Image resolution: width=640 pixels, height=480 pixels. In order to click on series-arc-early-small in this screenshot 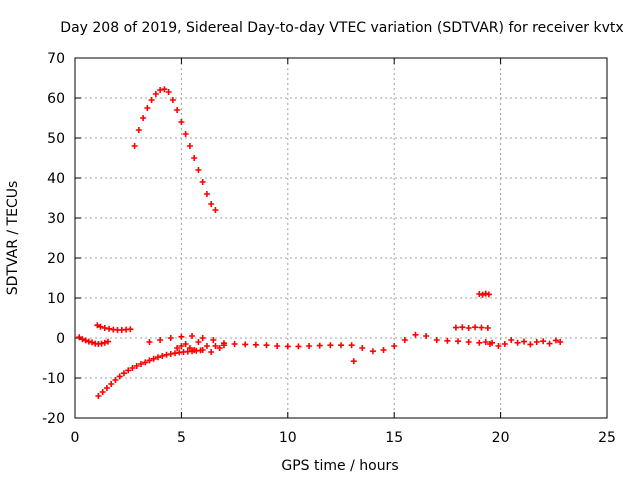, I will do `click(93, 340)`.